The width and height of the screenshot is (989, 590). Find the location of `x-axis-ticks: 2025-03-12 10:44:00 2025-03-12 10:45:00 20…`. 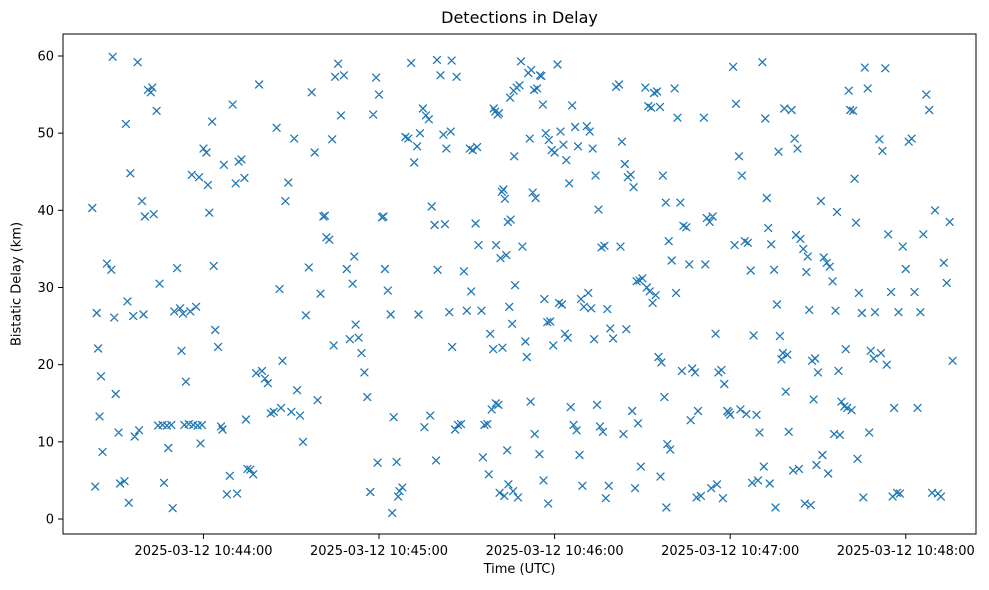

x-axis-ticks: 2025-03-12 10:44:00 2025-03-12 10:45:00 20… is located at coordinates (554, 546).